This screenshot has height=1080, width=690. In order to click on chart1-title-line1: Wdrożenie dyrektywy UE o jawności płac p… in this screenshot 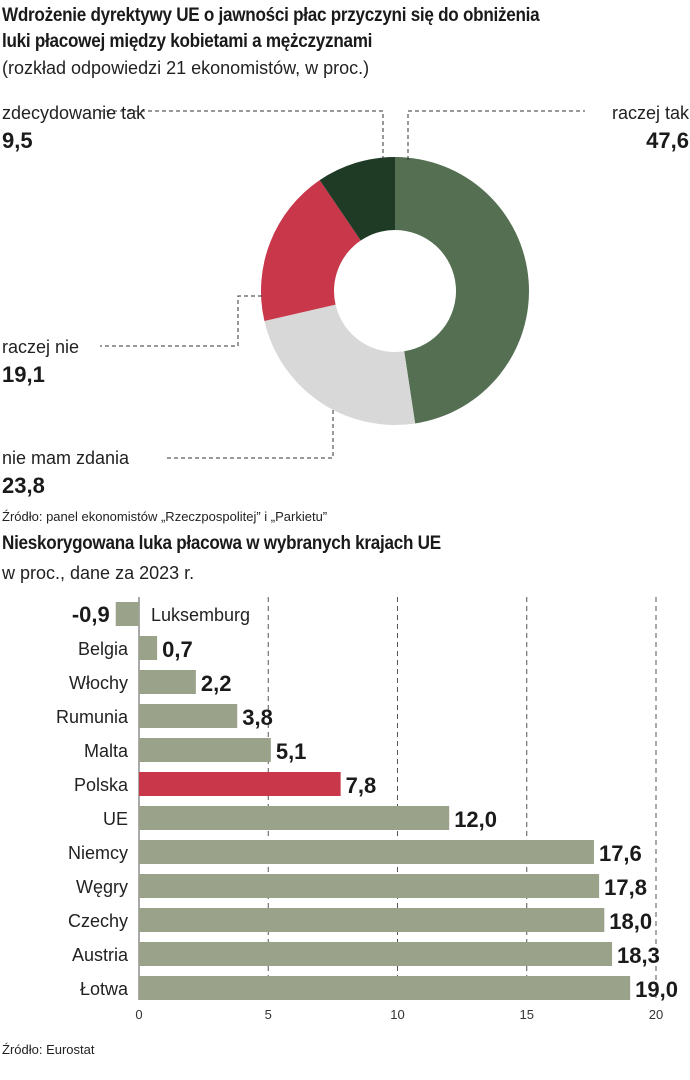, I will do `click(271, 15)`.